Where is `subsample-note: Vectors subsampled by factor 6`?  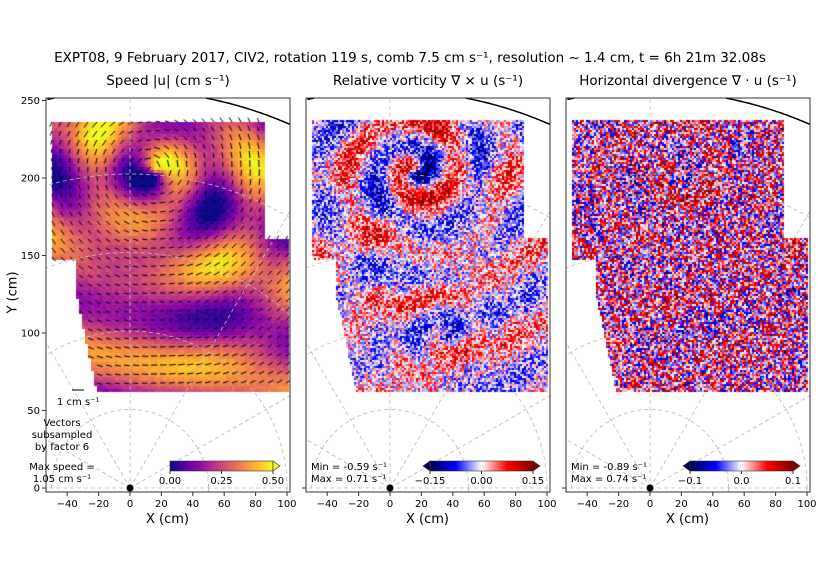
subsample-note: Vectors subsampled by factor 6 is located at coordinates (62, 436).